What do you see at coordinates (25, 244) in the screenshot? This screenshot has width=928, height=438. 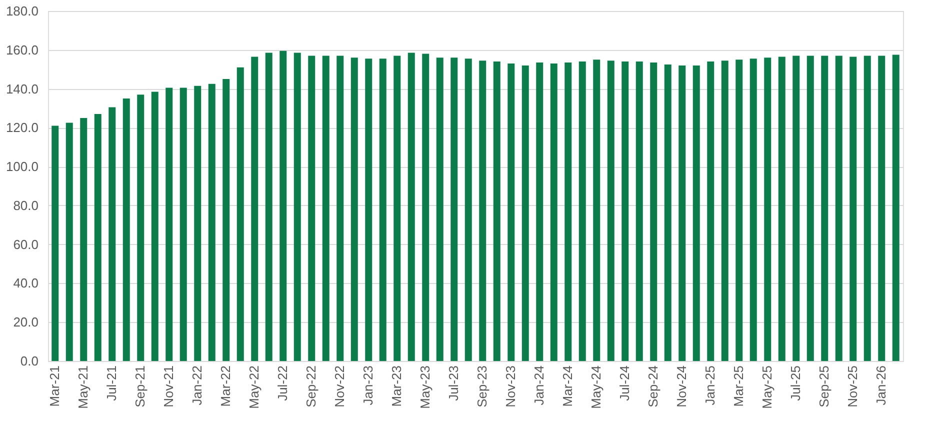 I see `y-tick-label: 60.0` at bounding box center [25, 244].